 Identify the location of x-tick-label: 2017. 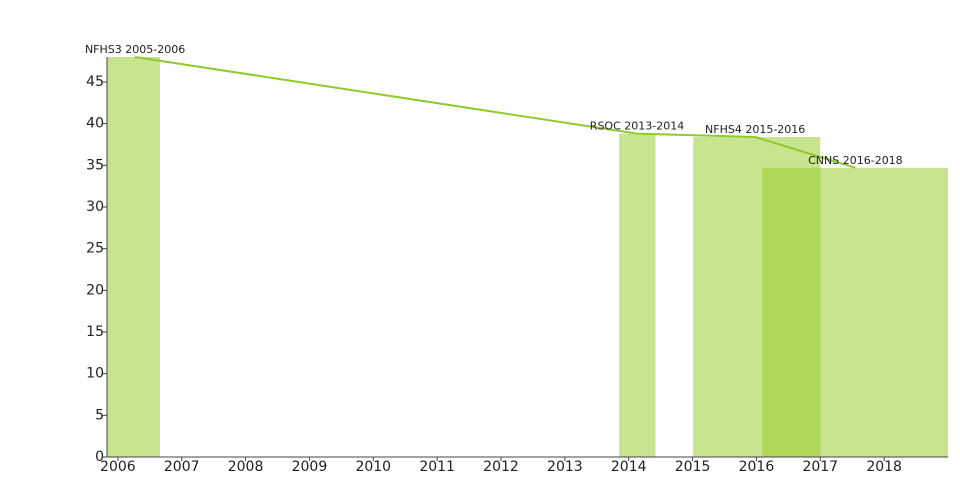
(820, 467).